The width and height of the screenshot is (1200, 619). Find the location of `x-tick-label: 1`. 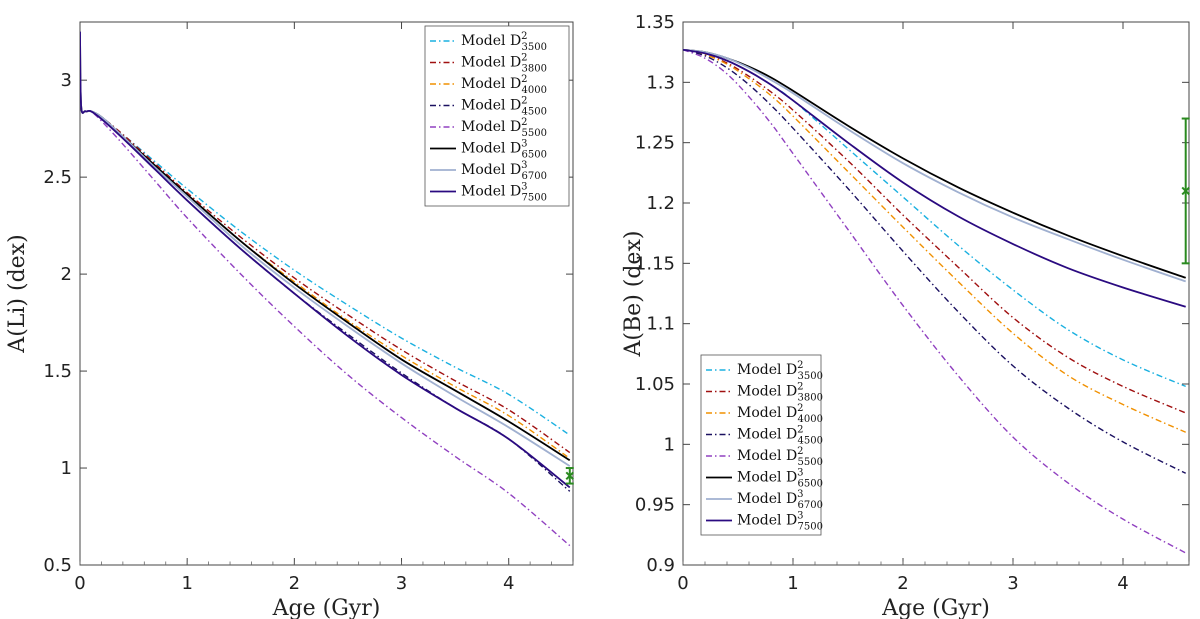

x-tick-label: 1 is located at coordinates (792, 583).